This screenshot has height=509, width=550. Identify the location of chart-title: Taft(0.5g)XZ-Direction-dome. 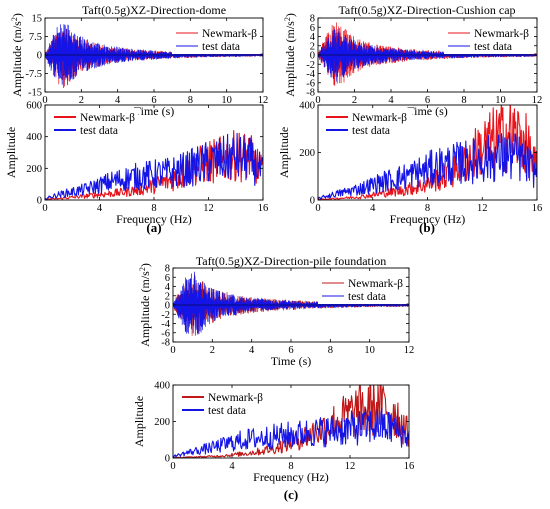
(154, 10).